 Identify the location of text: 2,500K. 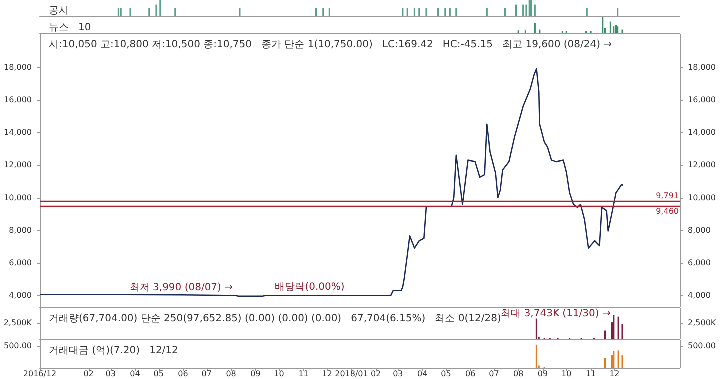
(18, 323).